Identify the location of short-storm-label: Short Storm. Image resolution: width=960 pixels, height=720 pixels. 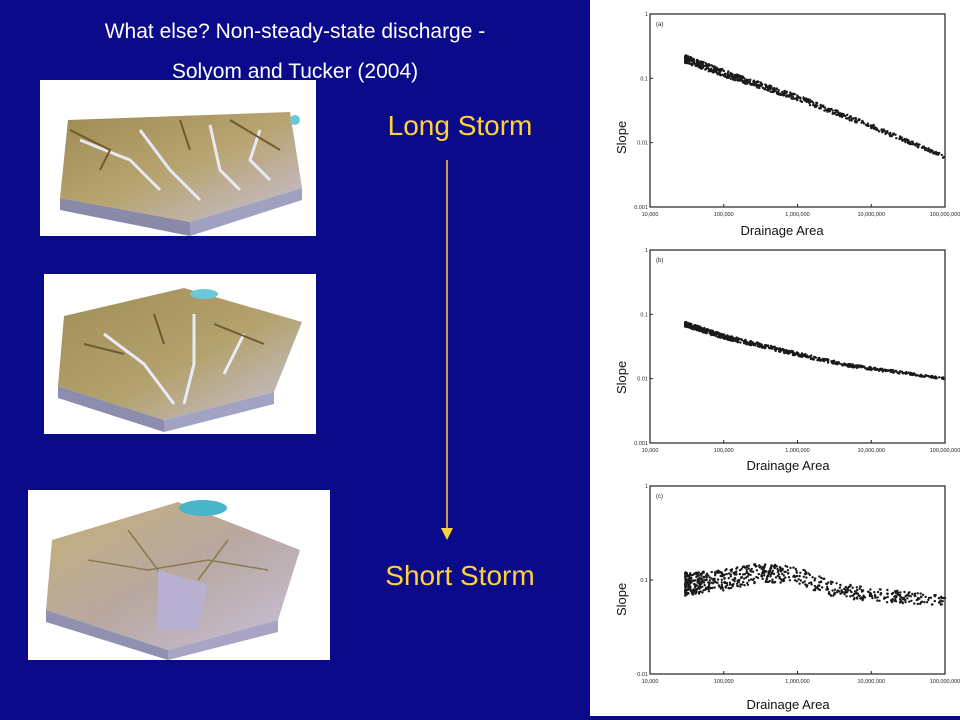
(460, 575).